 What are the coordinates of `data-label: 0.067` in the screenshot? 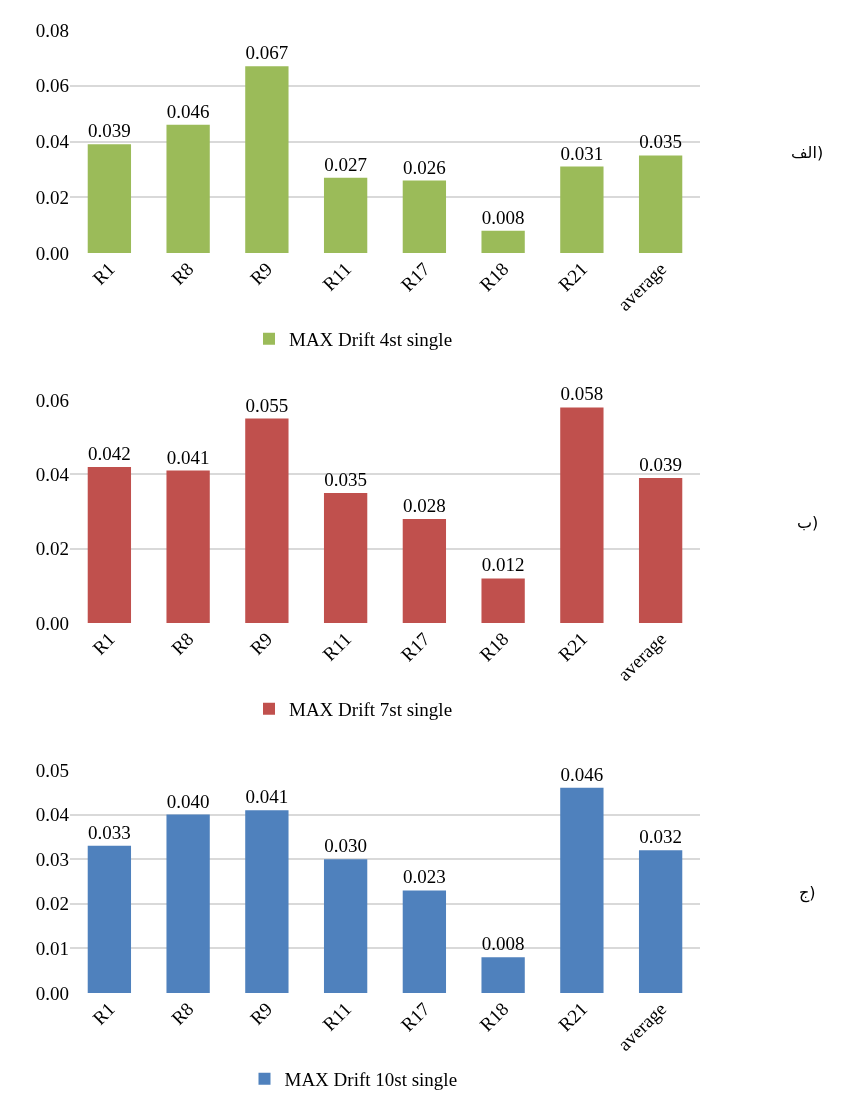 It's located at (267, 53).